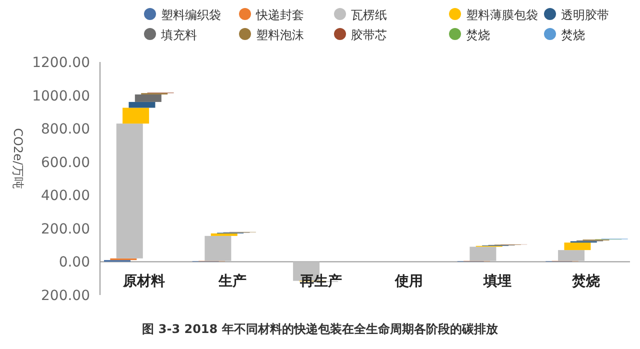 The width and height of the screenshot is (640, 349). What do you see at coordinates (191, 15) in the screenshot?
I see `legend-label: 塑料编织袋` at bounding box center [191, 15].